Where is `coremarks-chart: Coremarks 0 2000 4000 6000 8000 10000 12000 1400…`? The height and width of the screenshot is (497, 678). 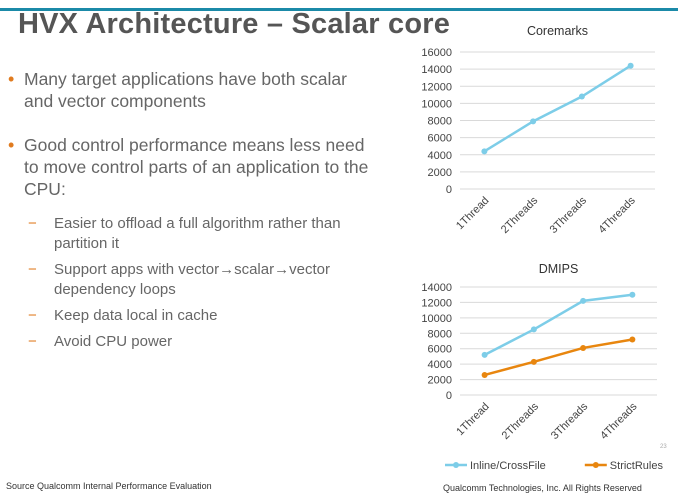 coremarks-chart: Coremarks 0 2000 4000 6000 8000 10000 12000 1400… is located at coordinates (538, 130).